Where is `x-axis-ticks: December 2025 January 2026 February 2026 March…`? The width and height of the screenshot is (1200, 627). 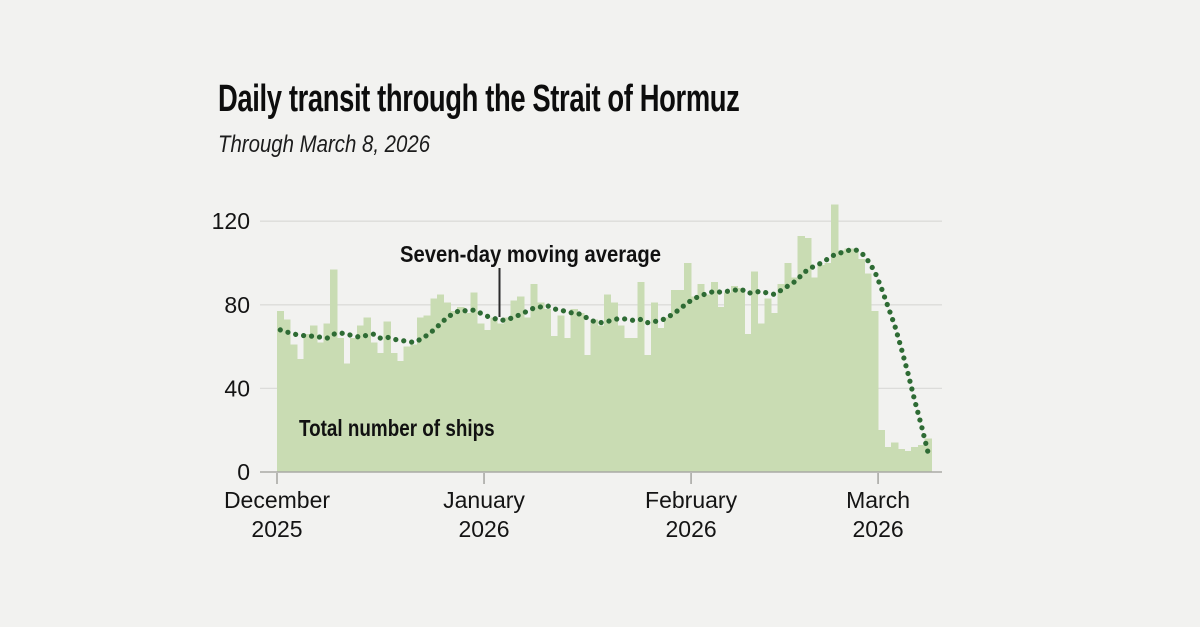 x-axis-ticks: December 2025 January 2026 February 2026 March… is located at coordinates (567, 507).